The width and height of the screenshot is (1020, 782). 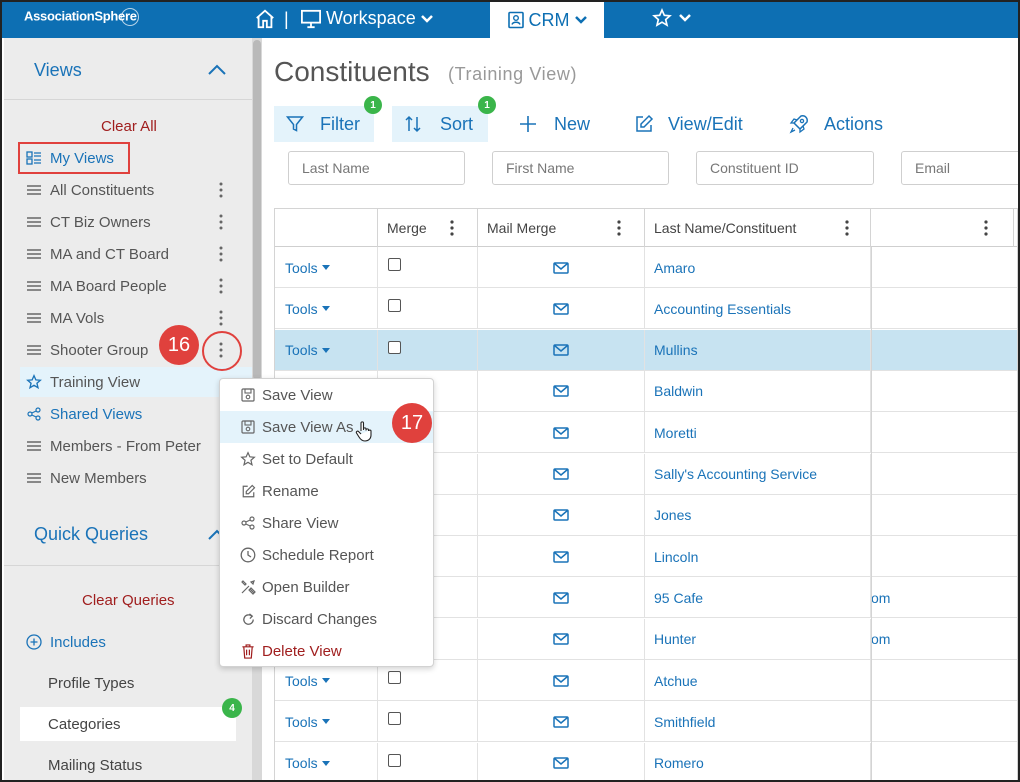 I want to click on menu-item-schedule-report: Schedule Report, so click(x=326, y=555).